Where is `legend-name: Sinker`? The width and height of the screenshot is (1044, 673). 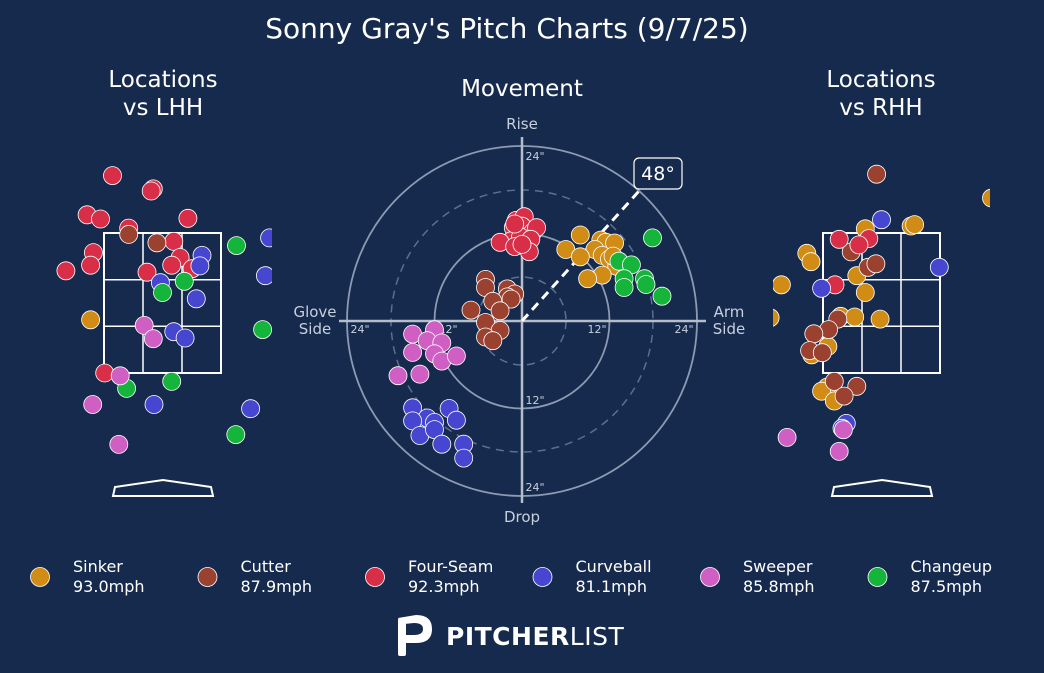
legend-name: Sinker is located at coordinates (98, 566).